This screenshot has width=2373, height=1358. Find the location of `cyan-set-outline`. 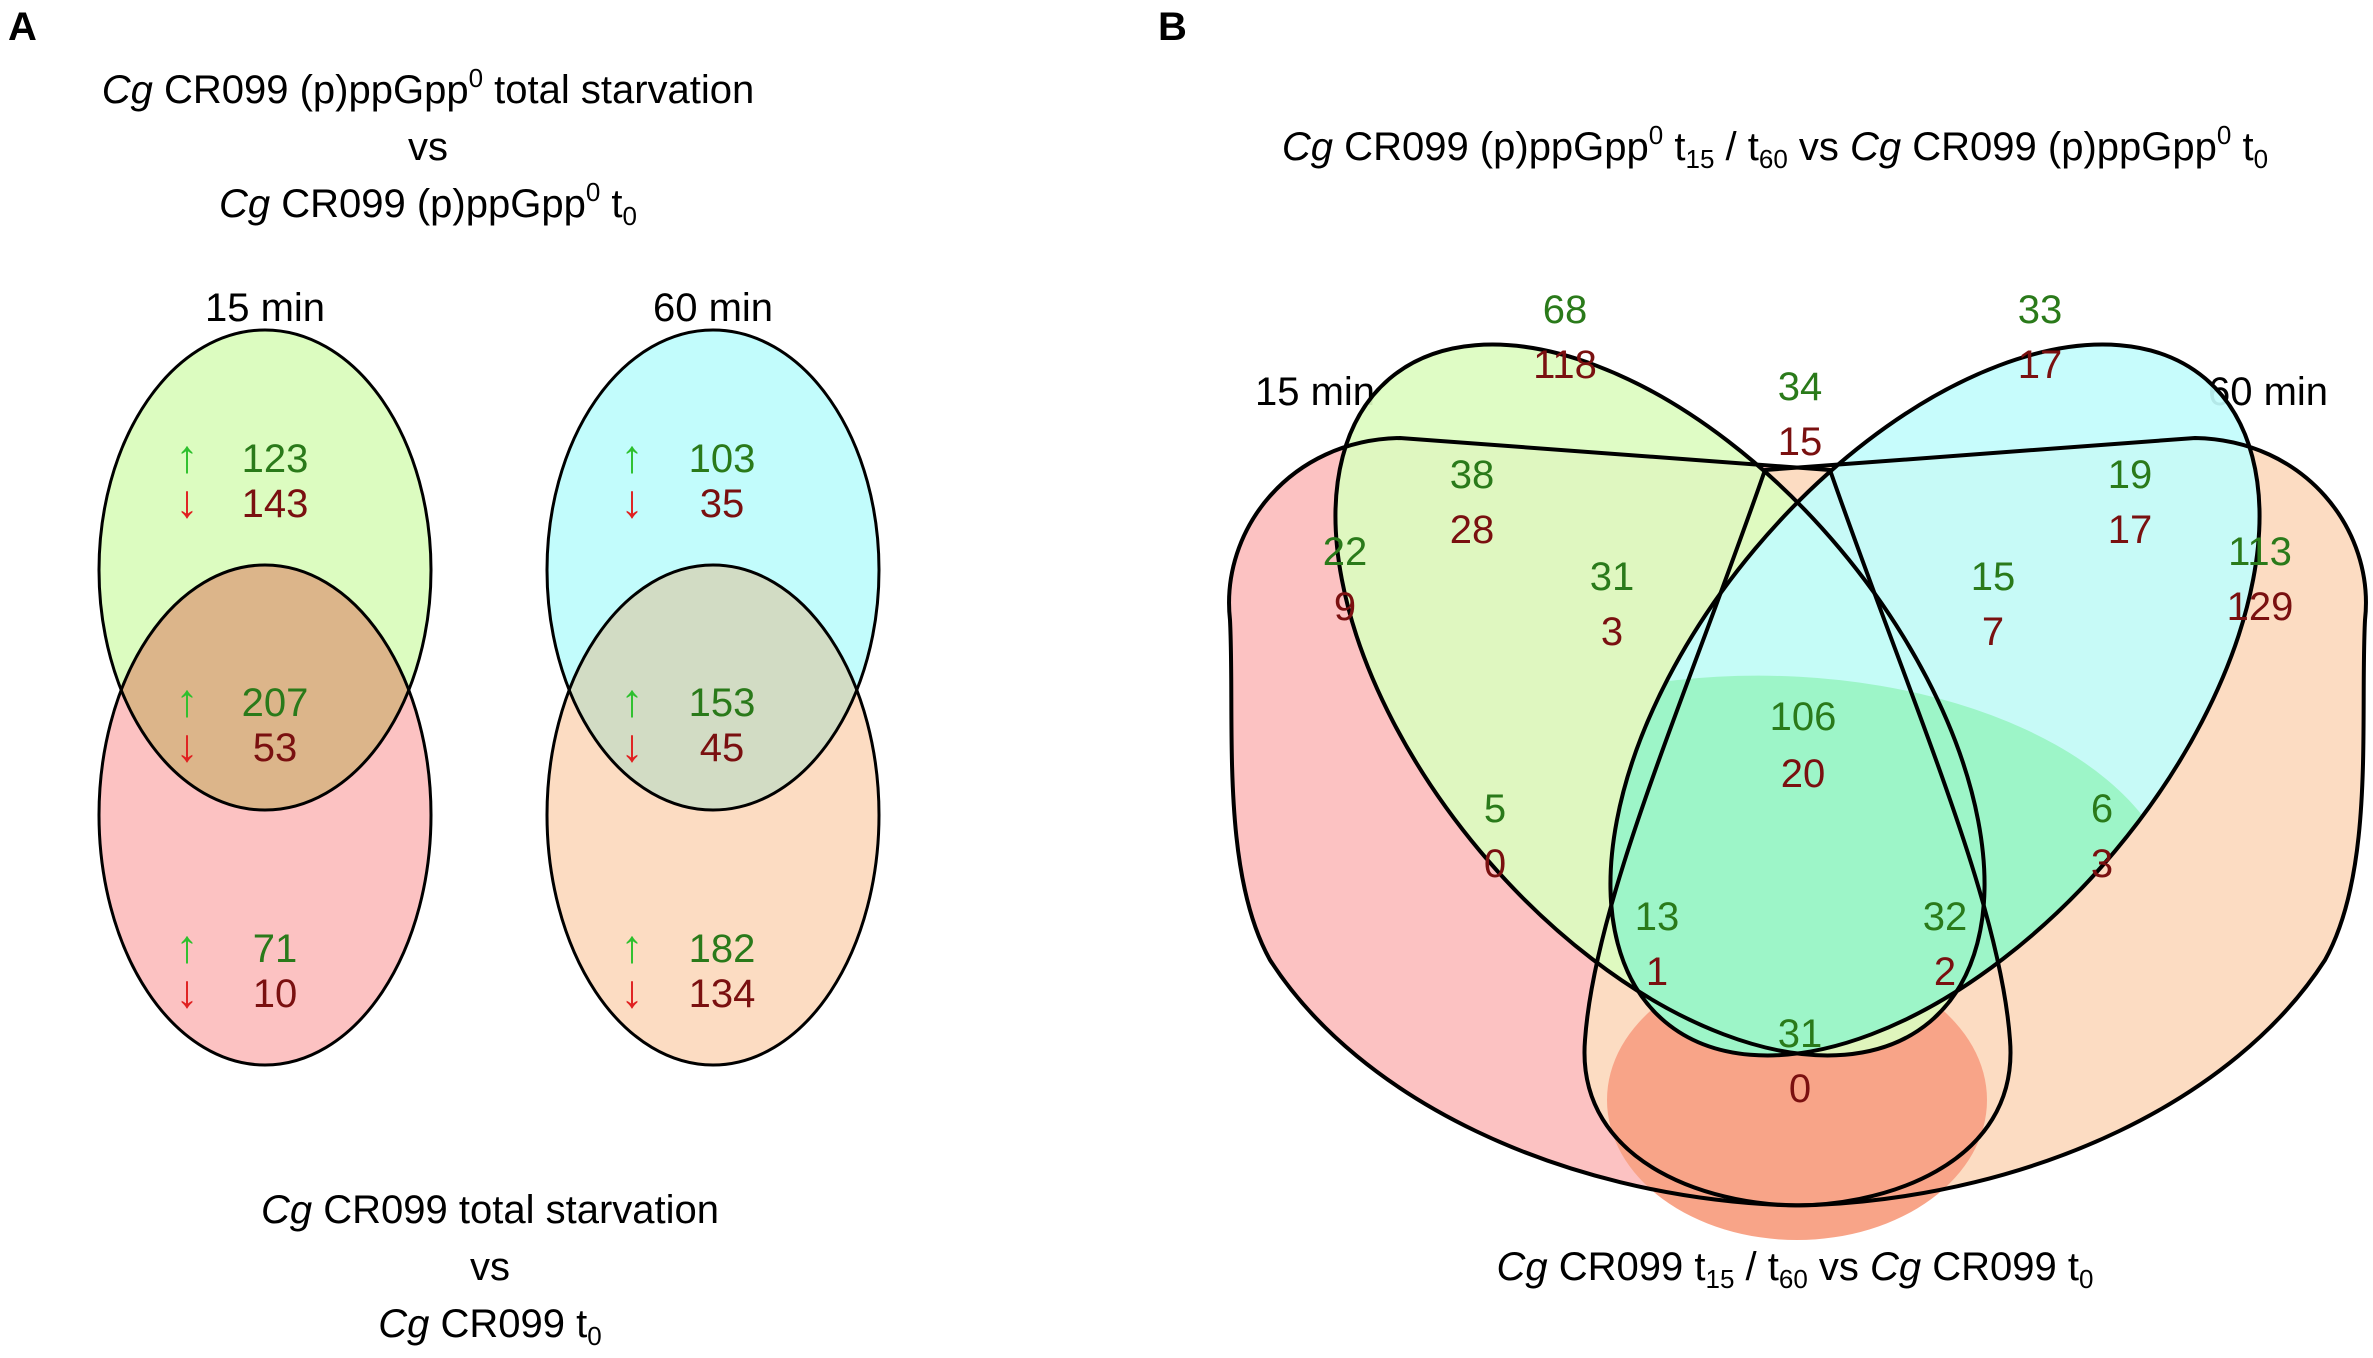

cyan-set-outline is located at coordinates (1935, 700).